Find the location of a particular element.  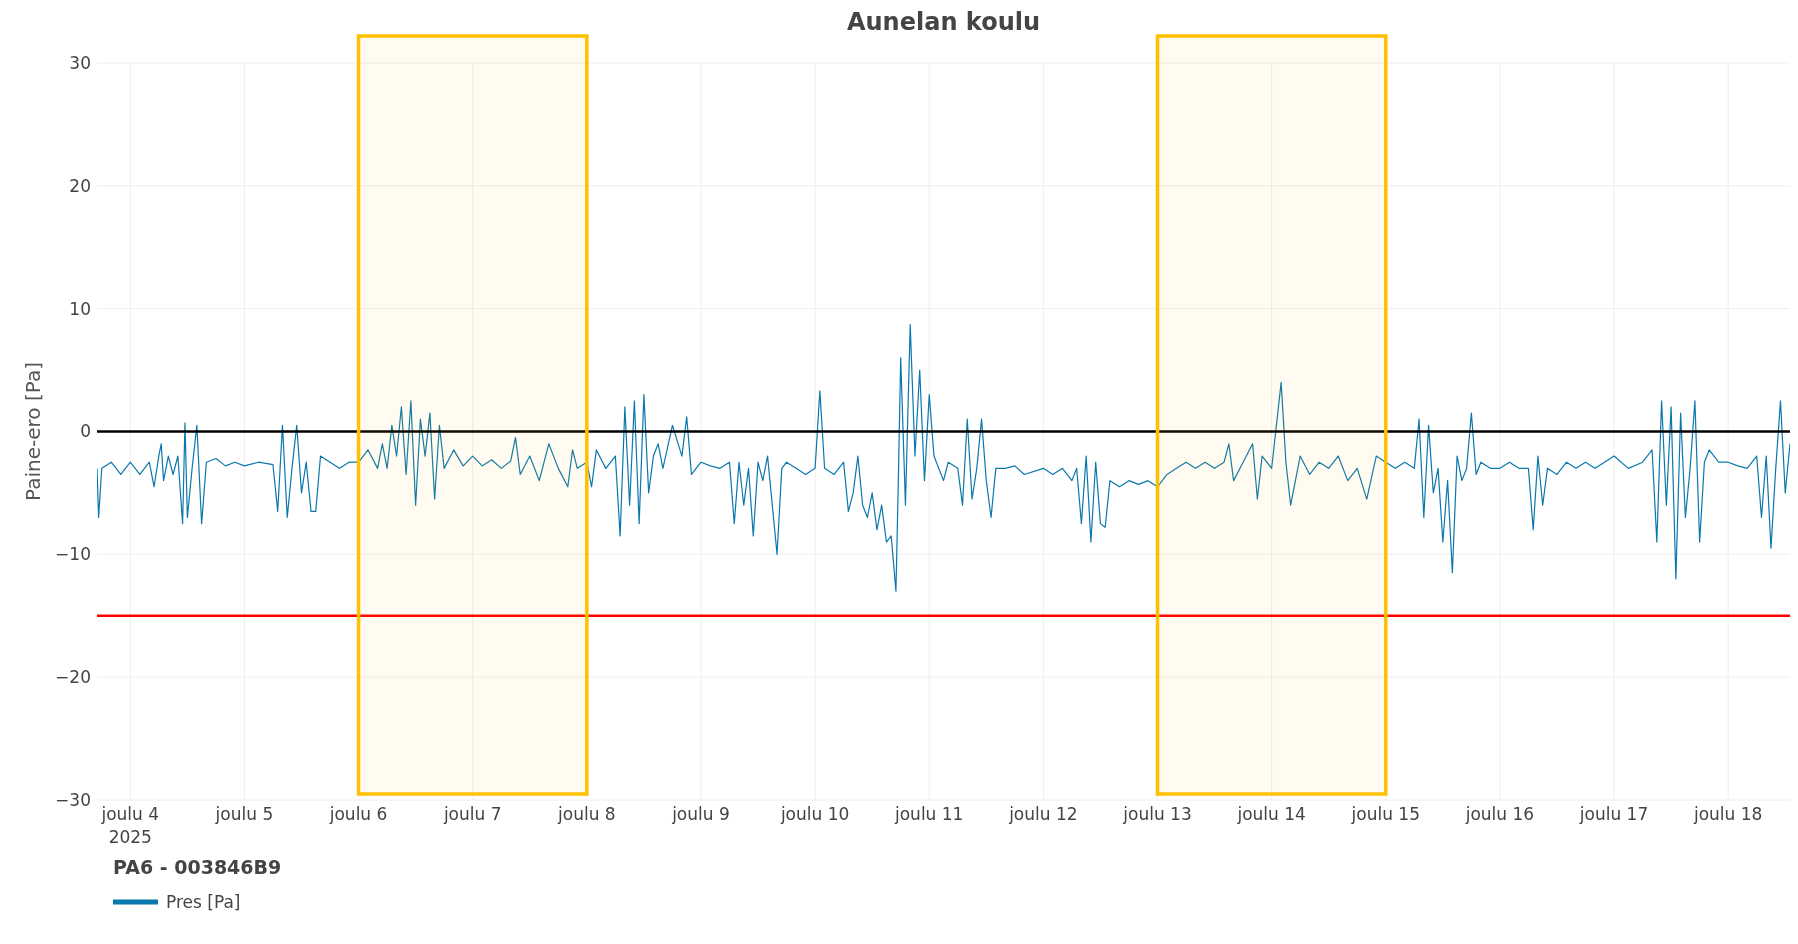

x-tick-label: joulu 16 is located at coordinates (1499, 814).